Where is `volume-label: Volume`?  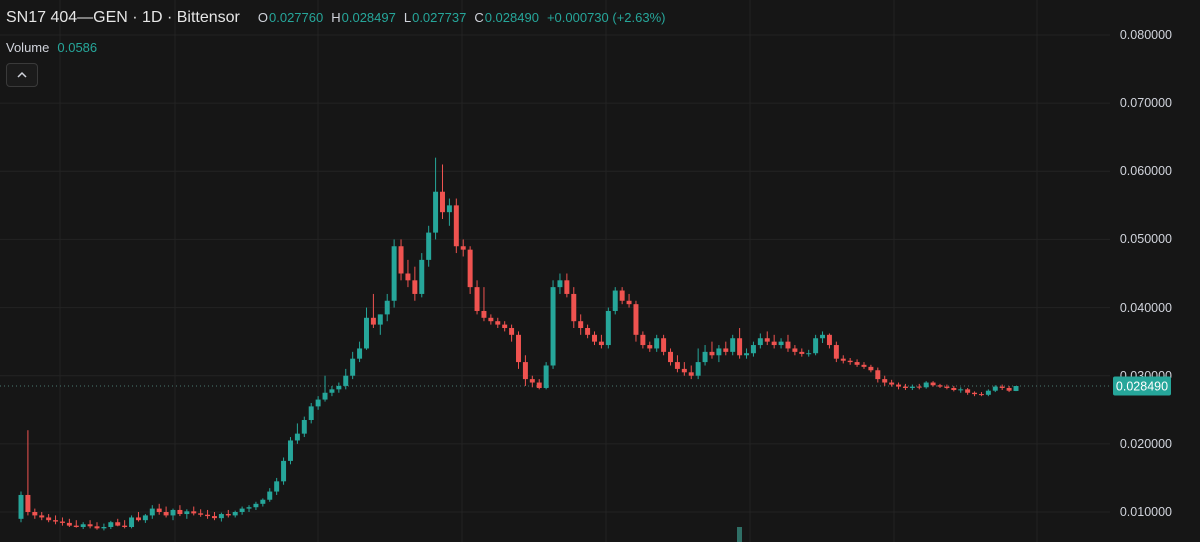 volume-label: Volume is located at coordinates (28, 47).